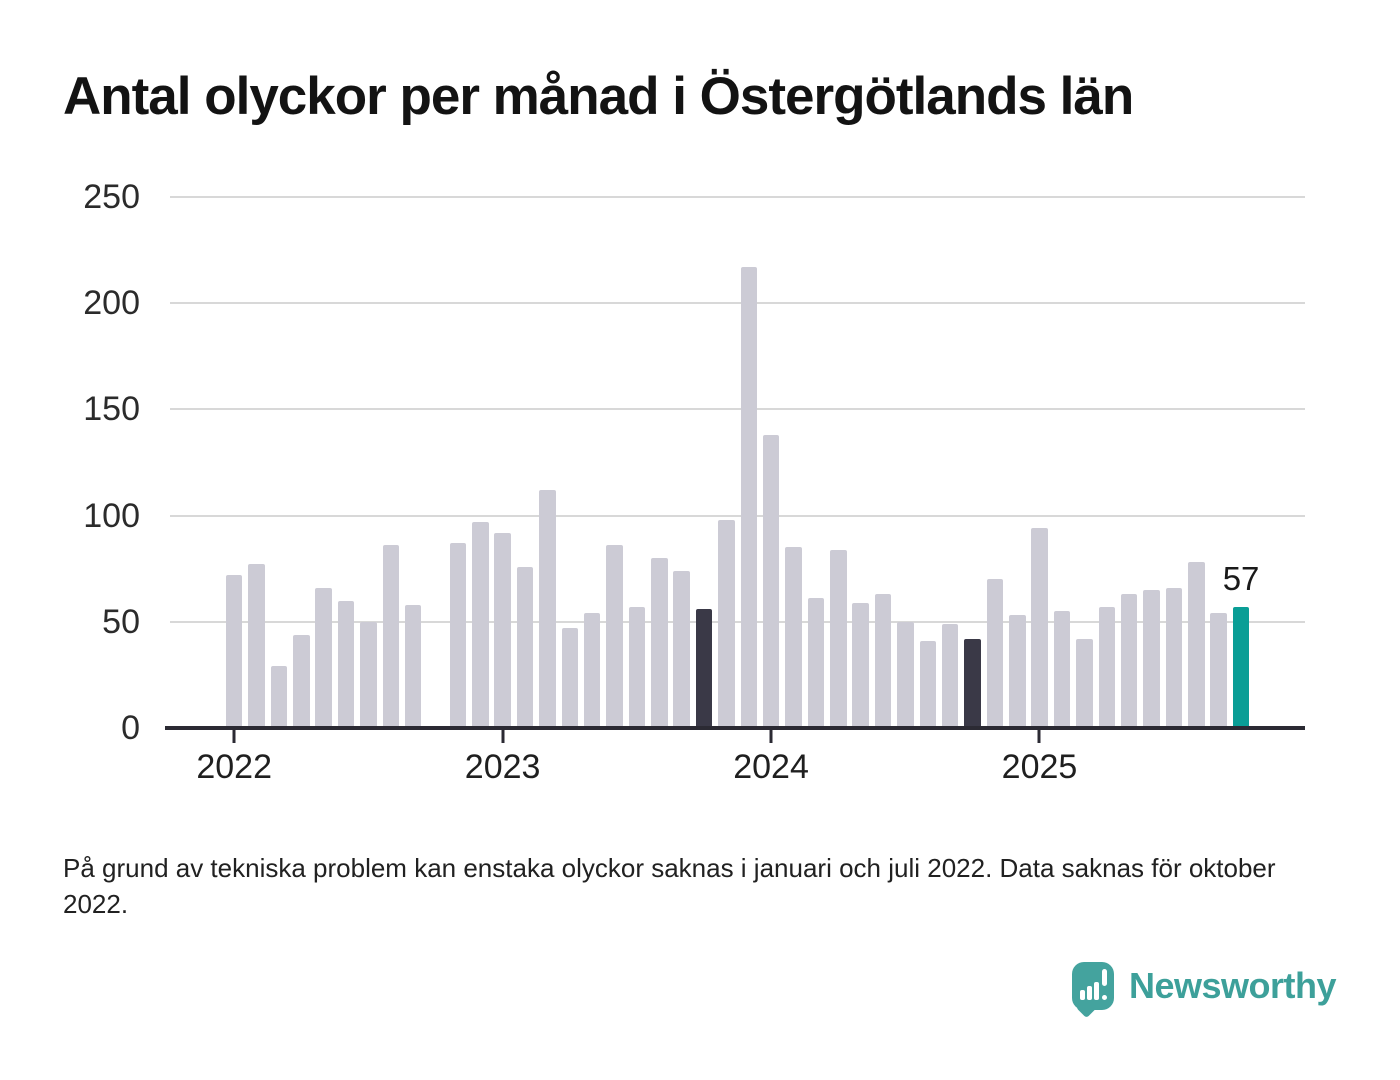  I want to click on newsworthy-logo-text: Newsworthy, so click(1232, 985).